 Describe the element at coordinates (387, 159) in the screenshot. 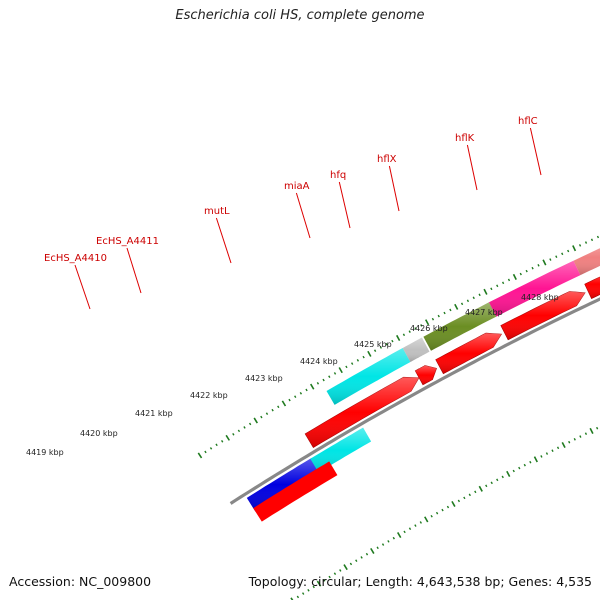

I see `gene-label: hflX` at that location.